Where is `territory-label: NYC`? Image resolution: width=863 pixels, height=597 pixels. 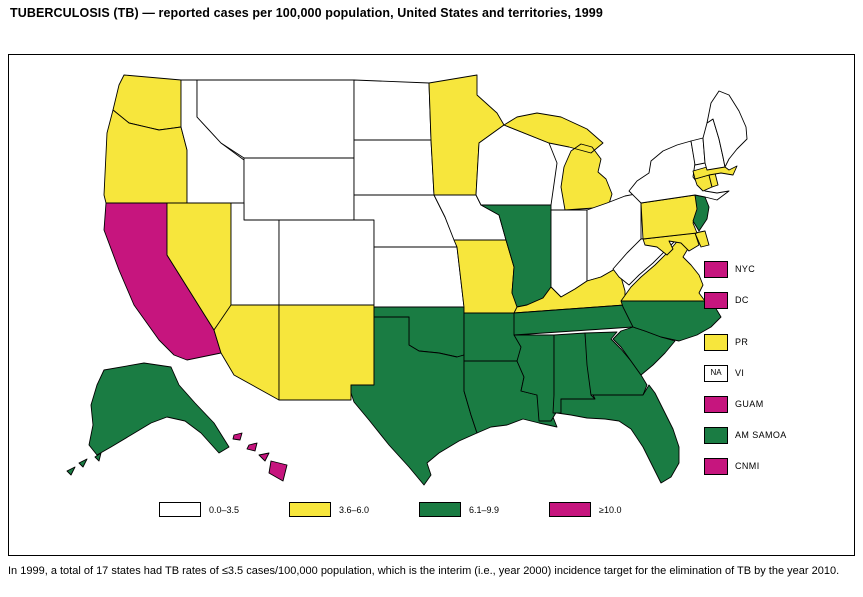 territory-label: NYC is located at coordinates (745, 269).